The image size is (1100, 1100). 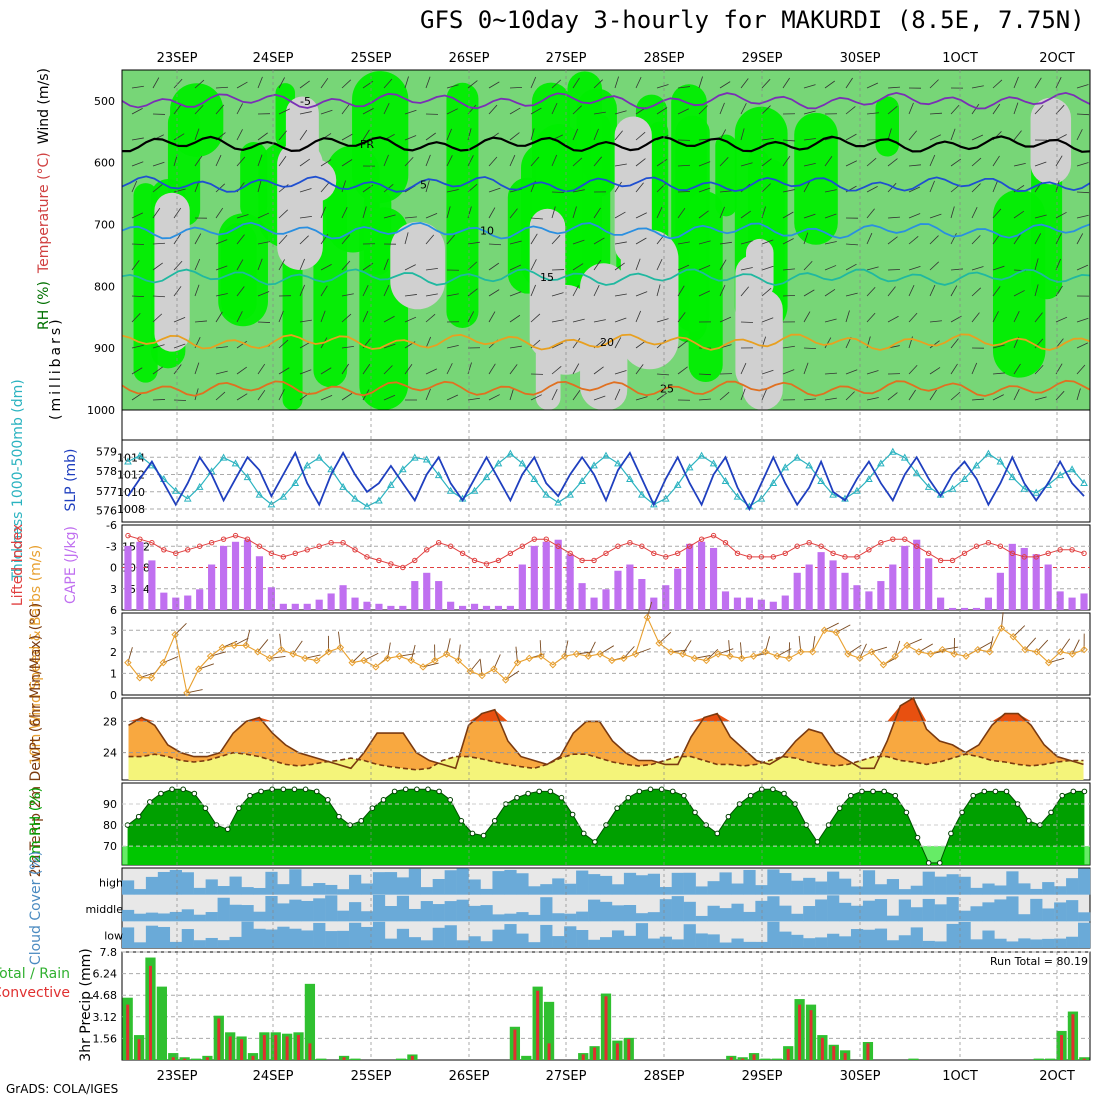 I want to click on date-label-bottom-5: 28SEP, so click(x=664, y=1076).